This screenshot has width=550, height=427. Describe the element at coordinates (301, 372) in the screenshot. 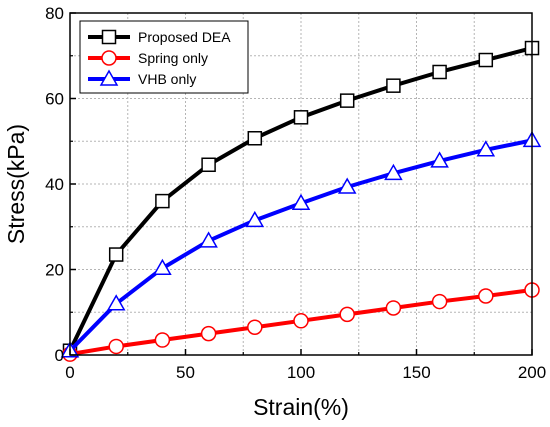

I see `x-tick-label: 100` at that location.